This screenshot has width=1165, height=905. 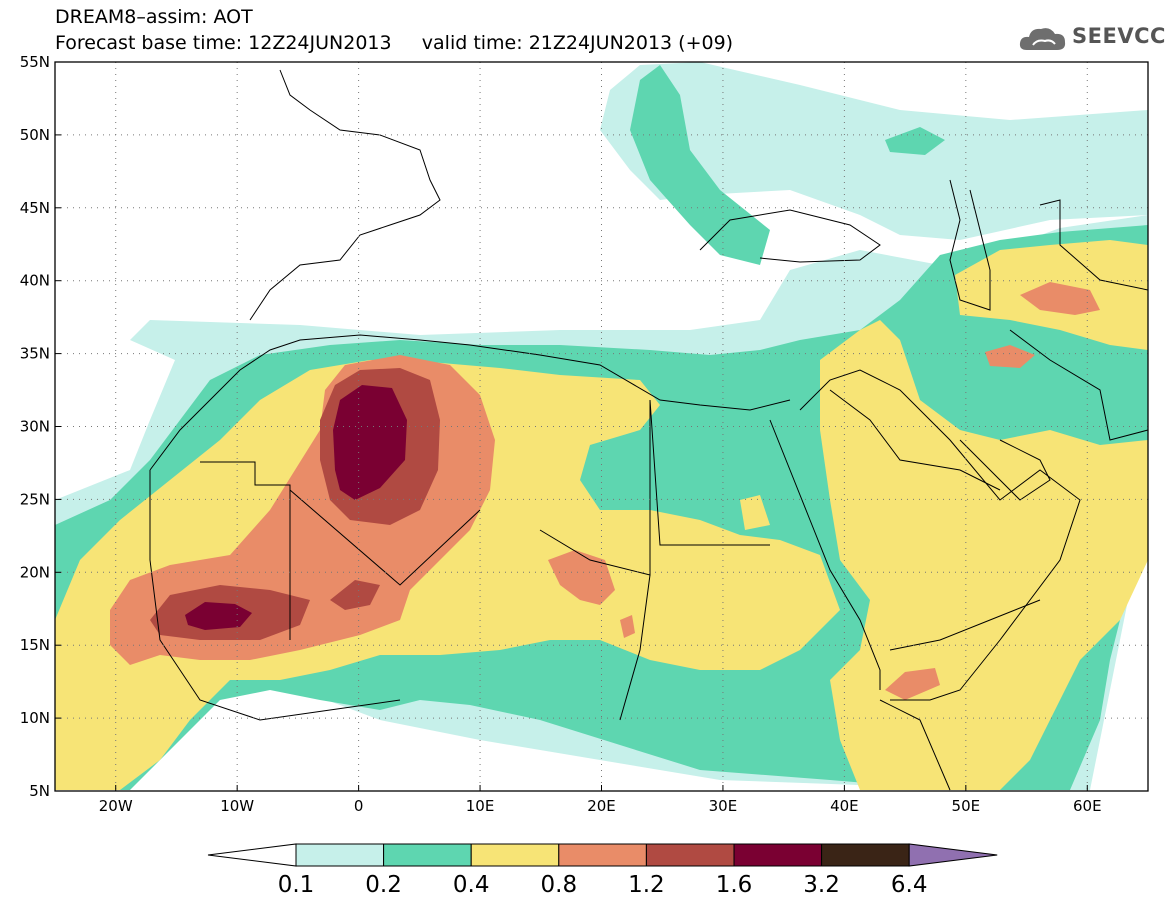 What do you see at coordinates (296, 885) in the screenshot?
I see `colorbar-label: 0.1` at bounding box center [296, 885].